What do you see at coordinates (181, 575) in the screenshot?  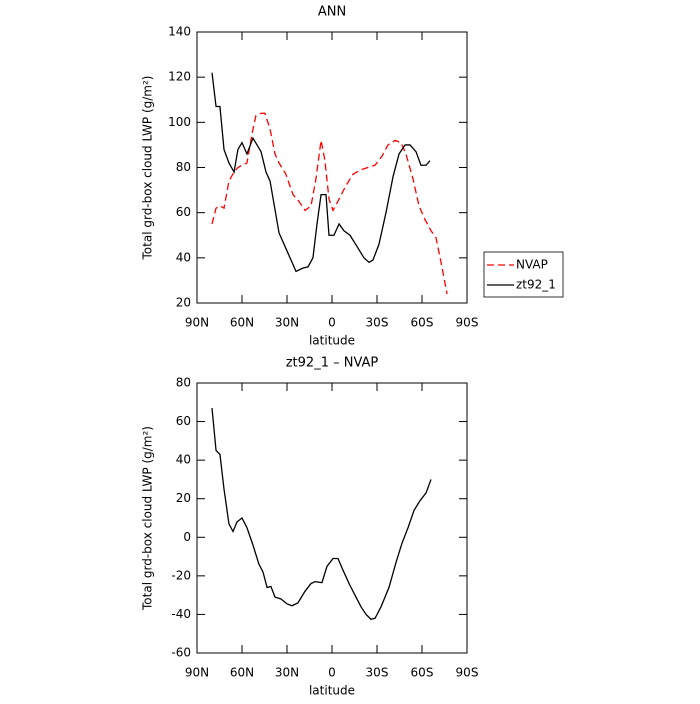 I see `y-tick-label: -20` at bounding box center [181, 575].